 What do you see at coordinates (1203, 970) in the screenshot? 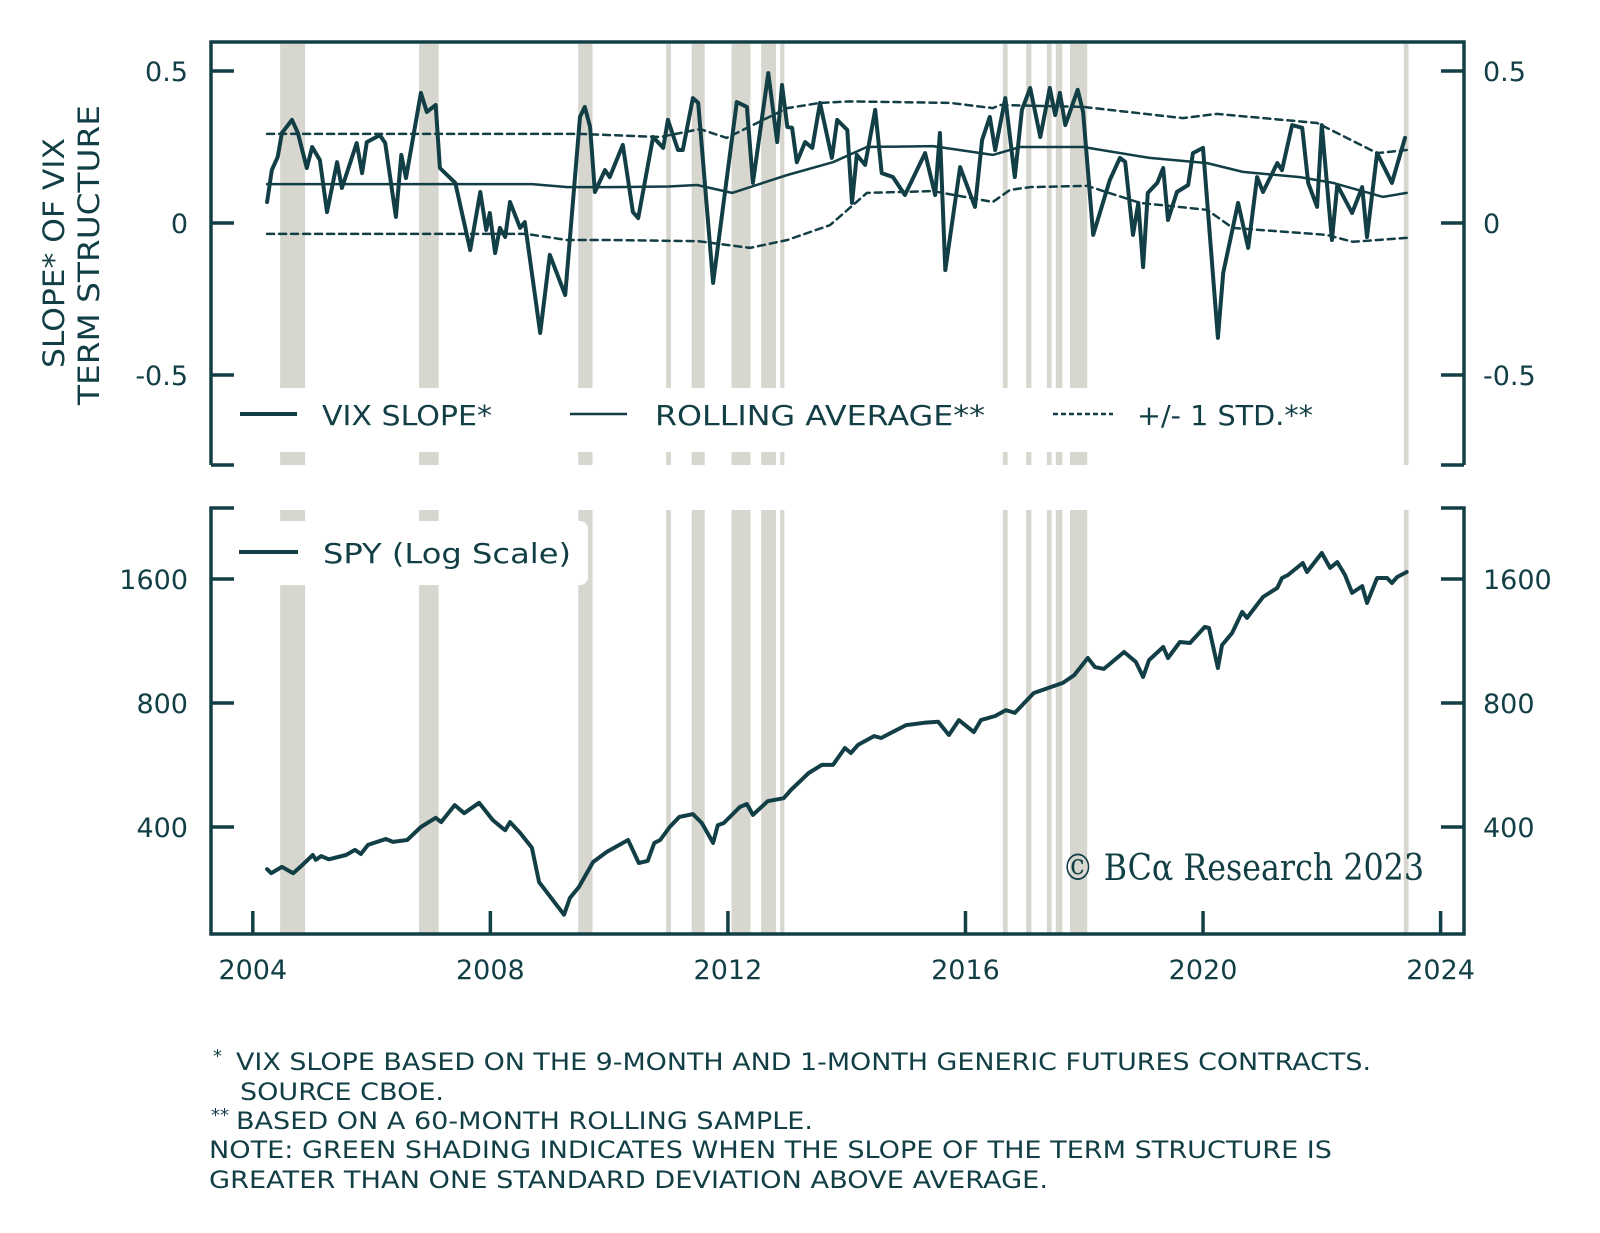
I see `x-tick-label: 2020` at bounding box center [1203, 970].